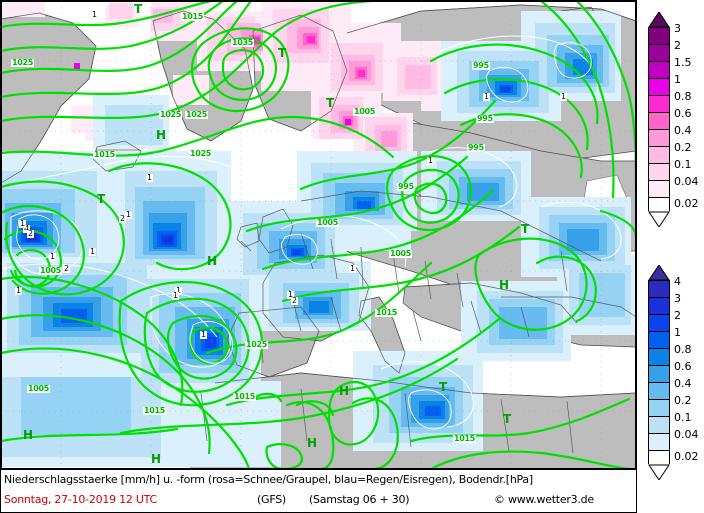 This screenshot has height=513, width=704. What do you see at coordinates (677, 332) in the screenshot?
I see `cbar-rain-tick: 1` at bounding box center [677, 332].